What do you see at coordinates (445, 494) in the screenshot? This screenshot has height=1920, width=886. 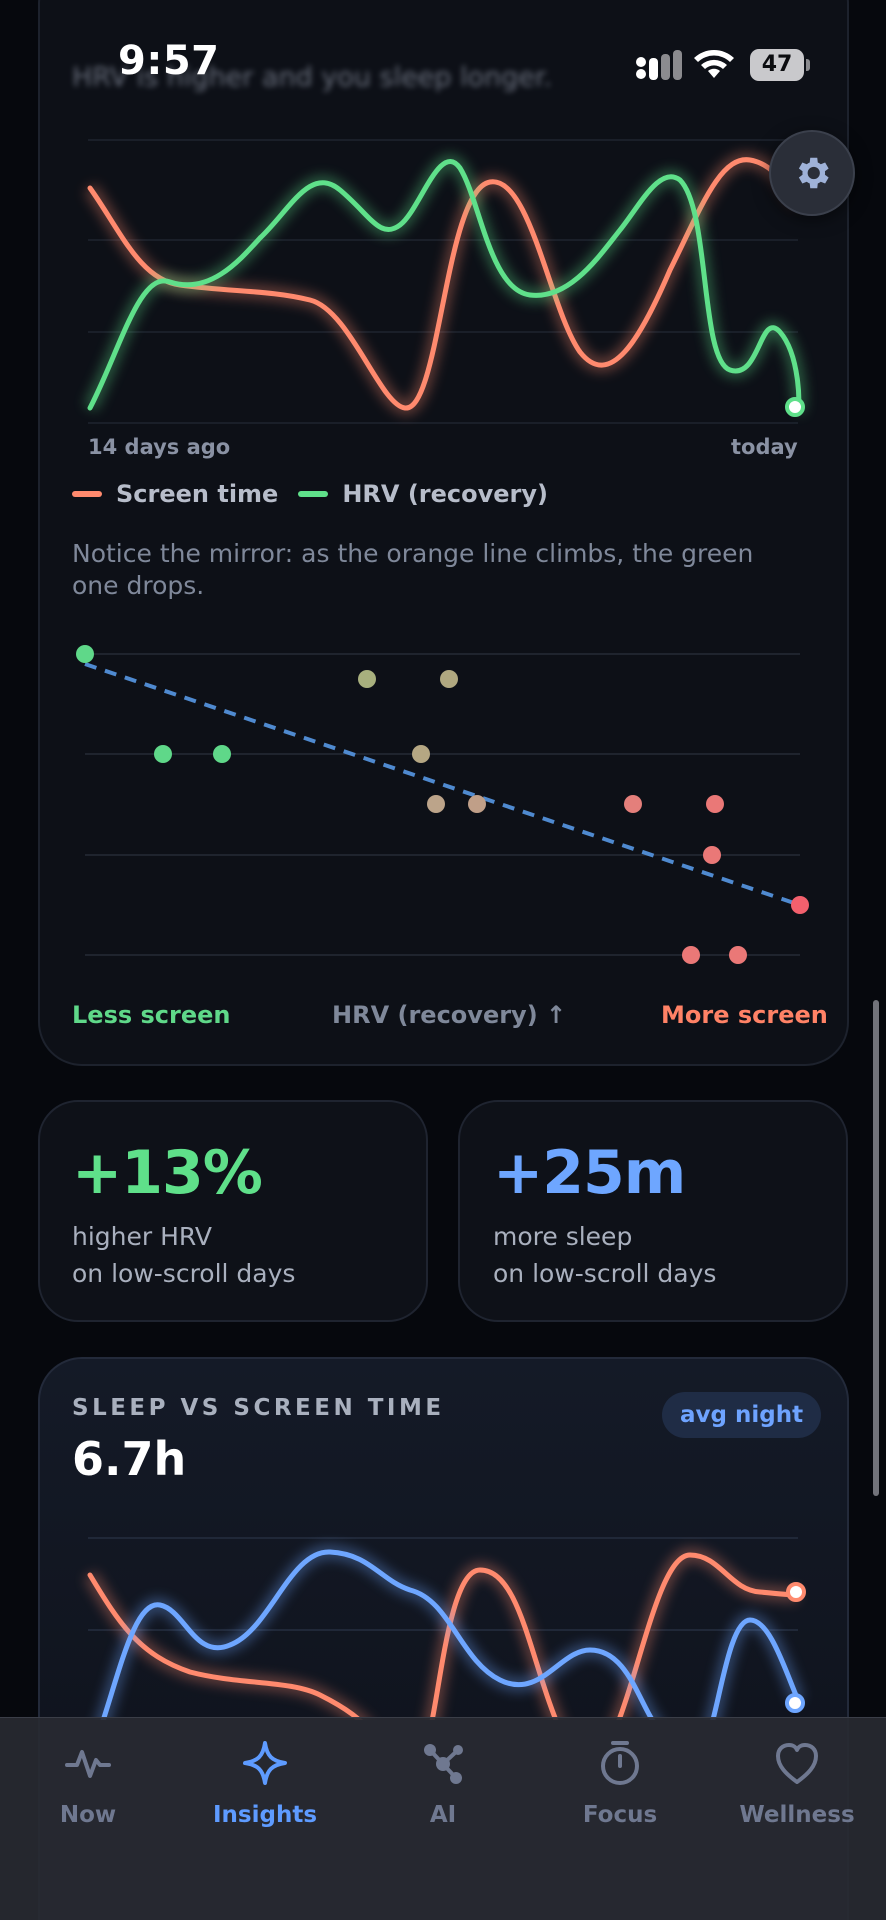 I see `legend-label: HRV (recovery)` at bounding box center [445, 494].